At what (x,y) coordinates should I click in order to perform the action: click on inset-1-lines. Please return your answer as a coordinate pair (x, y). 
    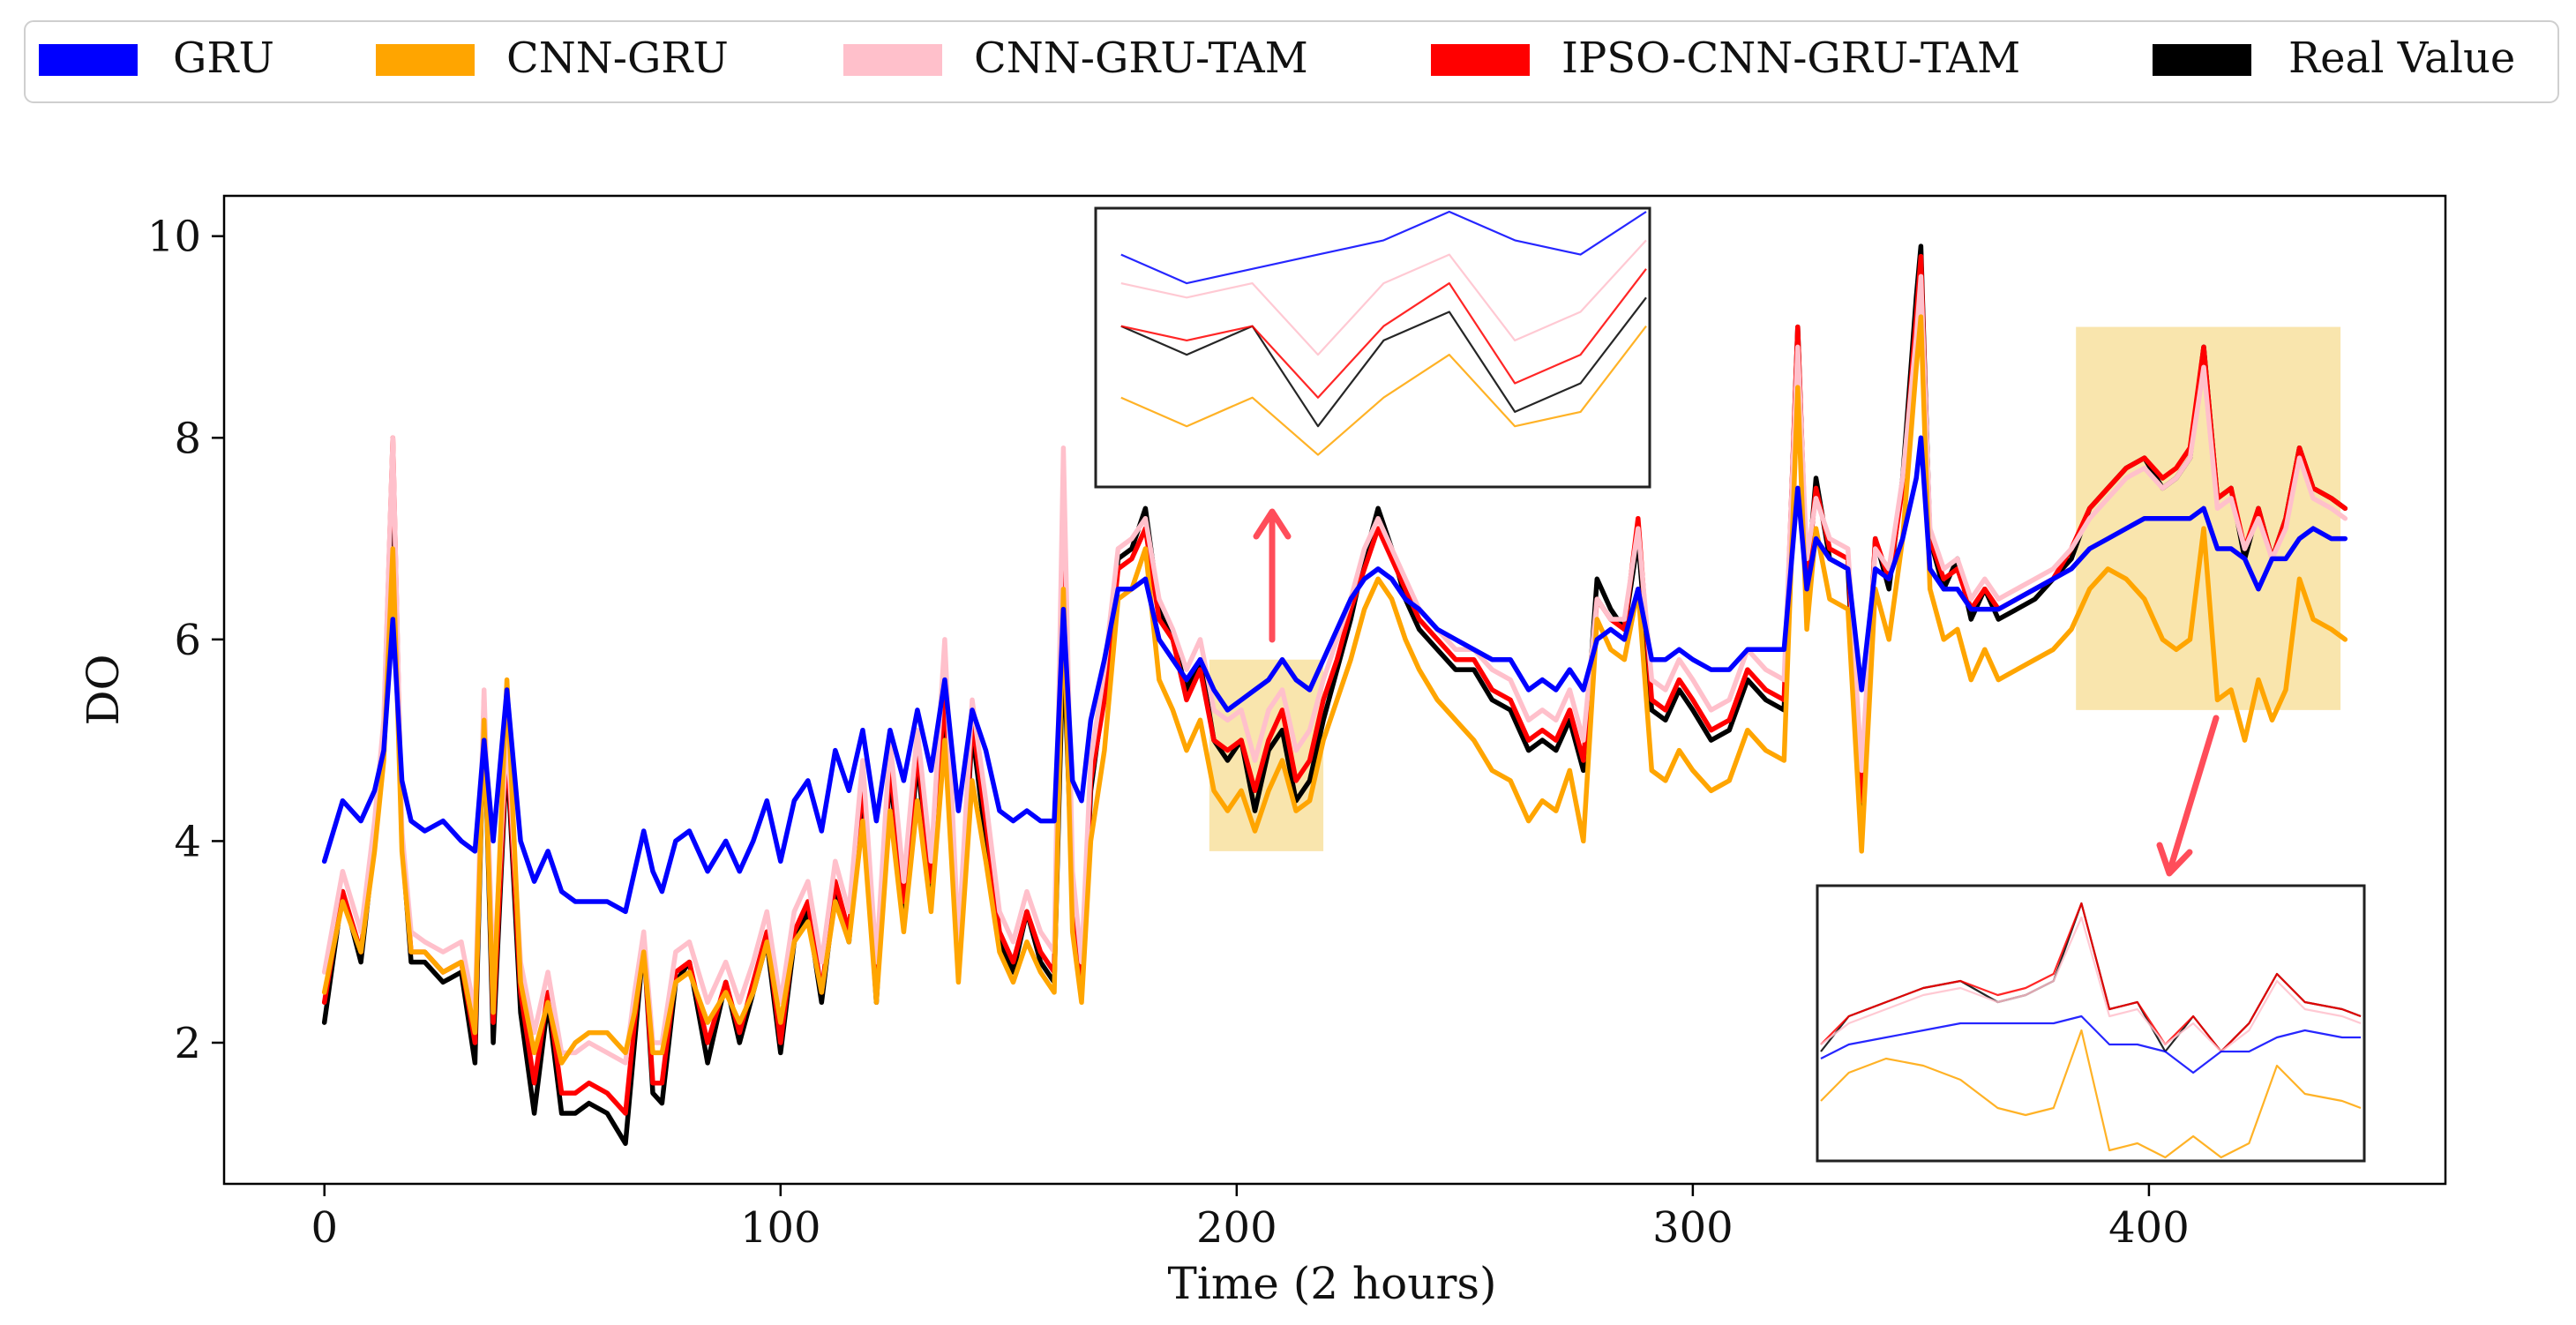
    Looking at the image, I should click on (1384, 333).